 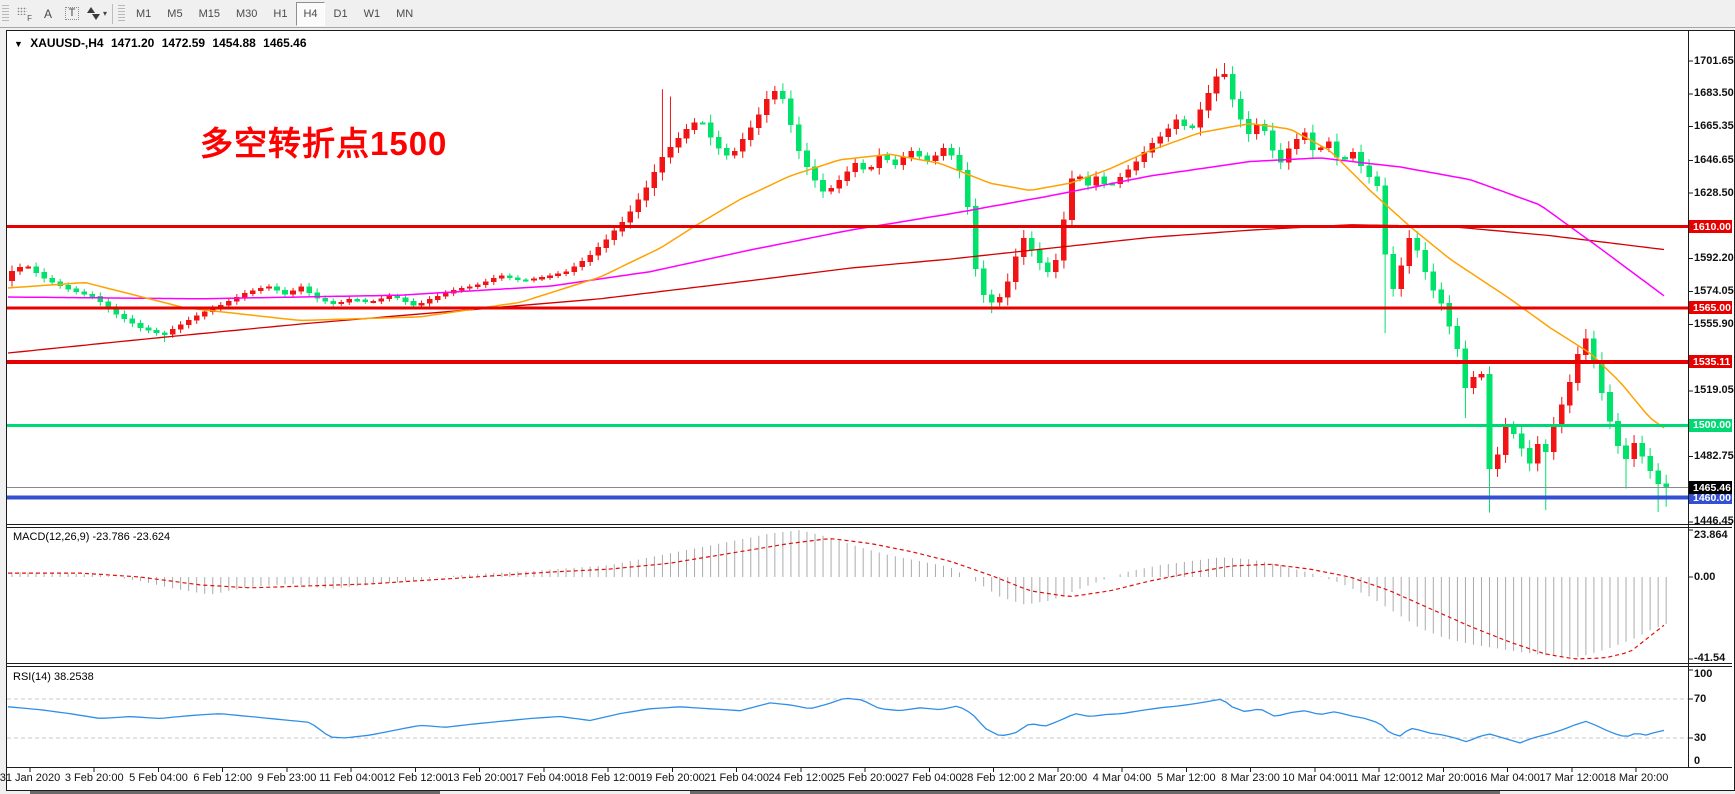 I want to click on timeframe-m15: M15, so click(x=209, y=13).